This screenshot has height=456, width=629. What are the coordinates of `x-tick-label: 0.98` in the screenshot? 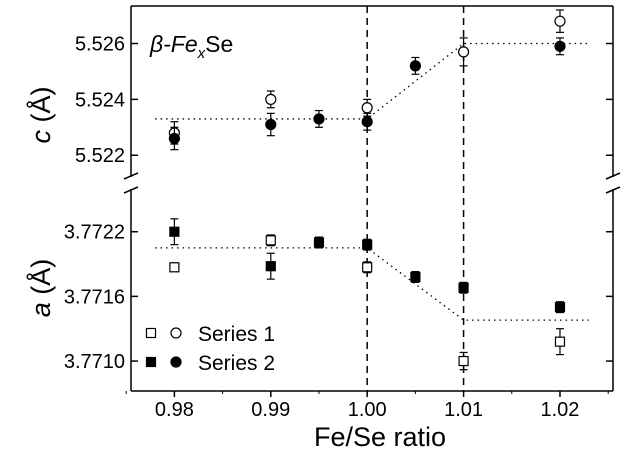 It's located at (174, 410).